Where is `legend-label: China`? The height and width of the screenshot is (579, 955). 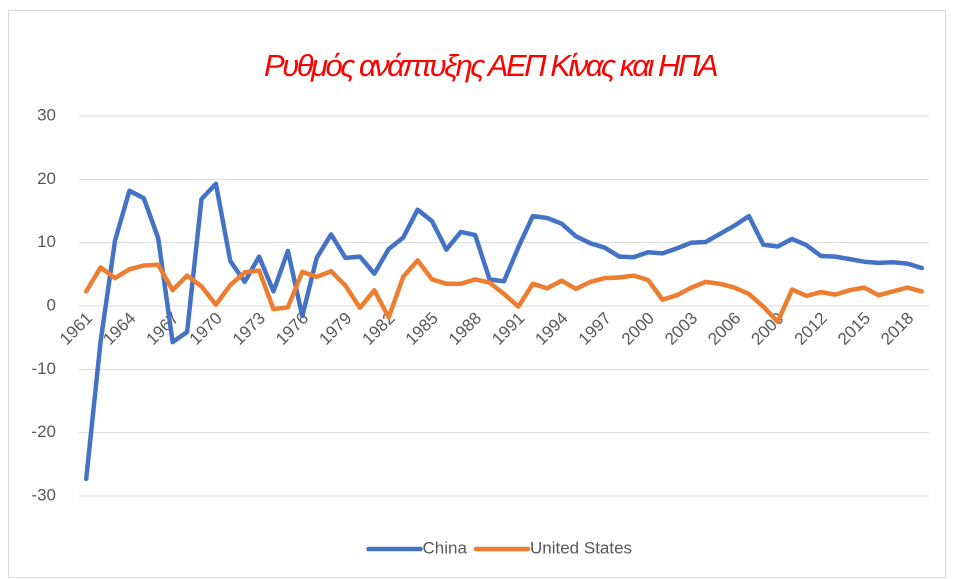
legend-label: China is located at coordinates (445, 547).